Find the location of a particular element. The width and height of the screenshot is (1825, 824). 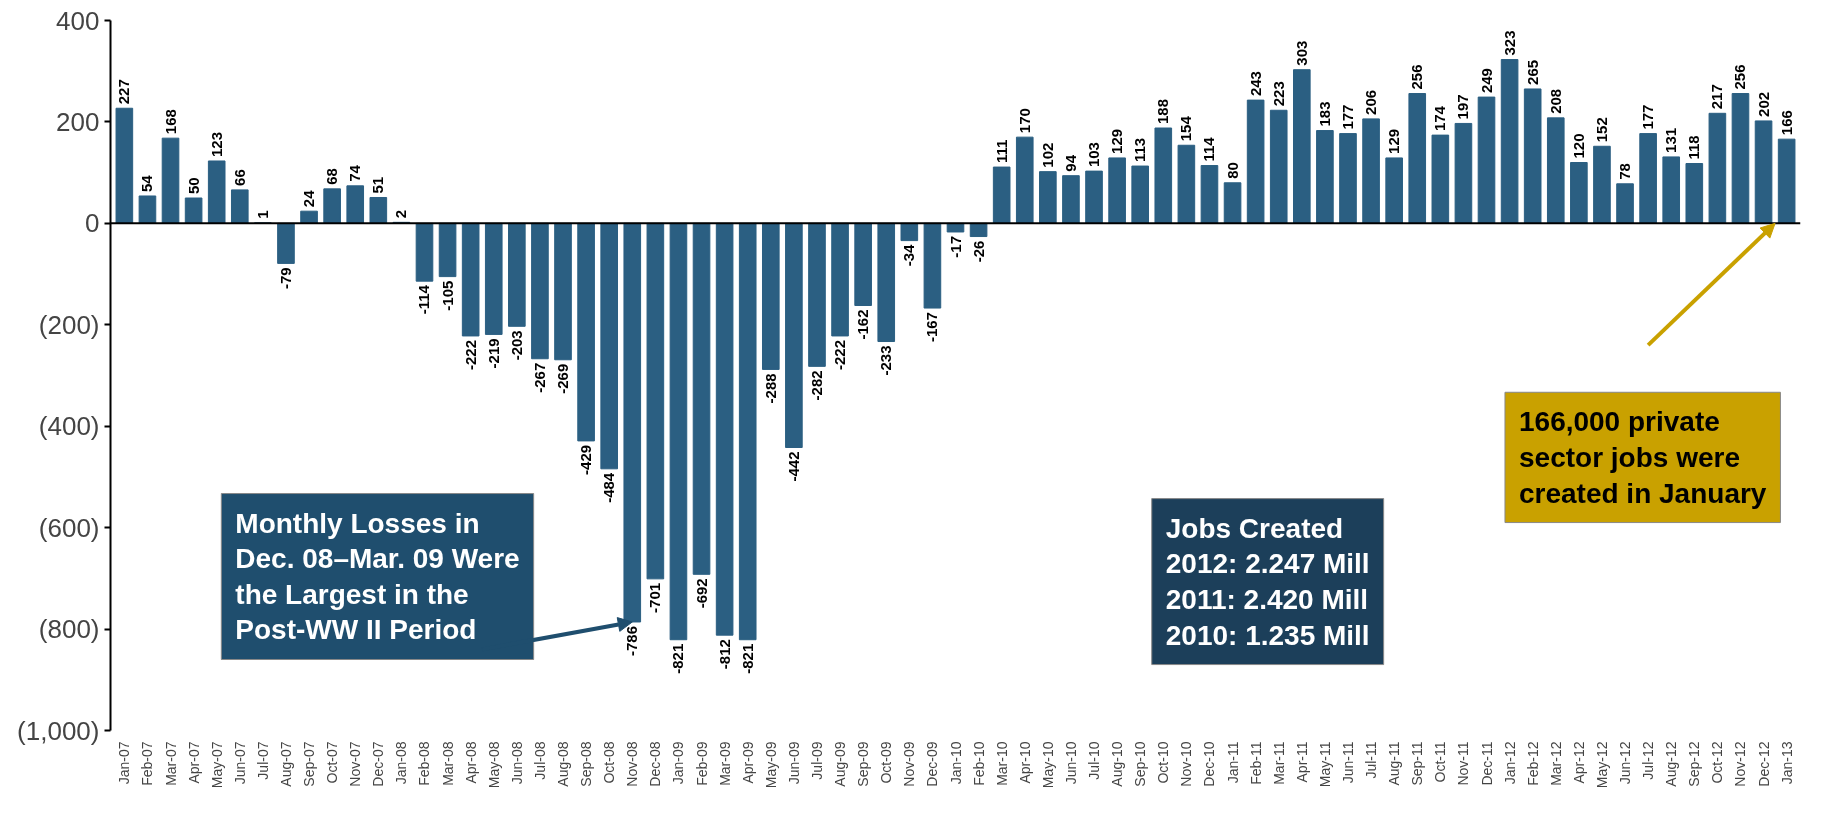

x-tick-label: Oct-07 is located at coordinates (332, 762).